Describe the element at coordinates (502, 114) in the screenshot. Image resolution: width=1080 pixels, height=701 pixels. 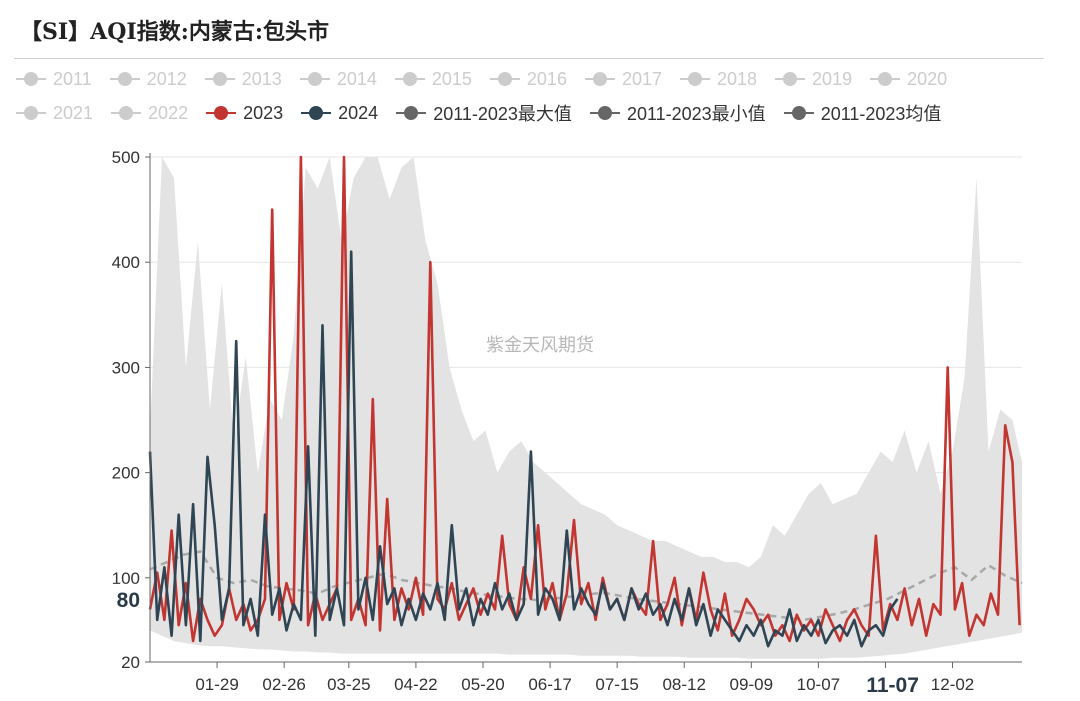
I see `legend-label: 2011-2023最大值` at that location.